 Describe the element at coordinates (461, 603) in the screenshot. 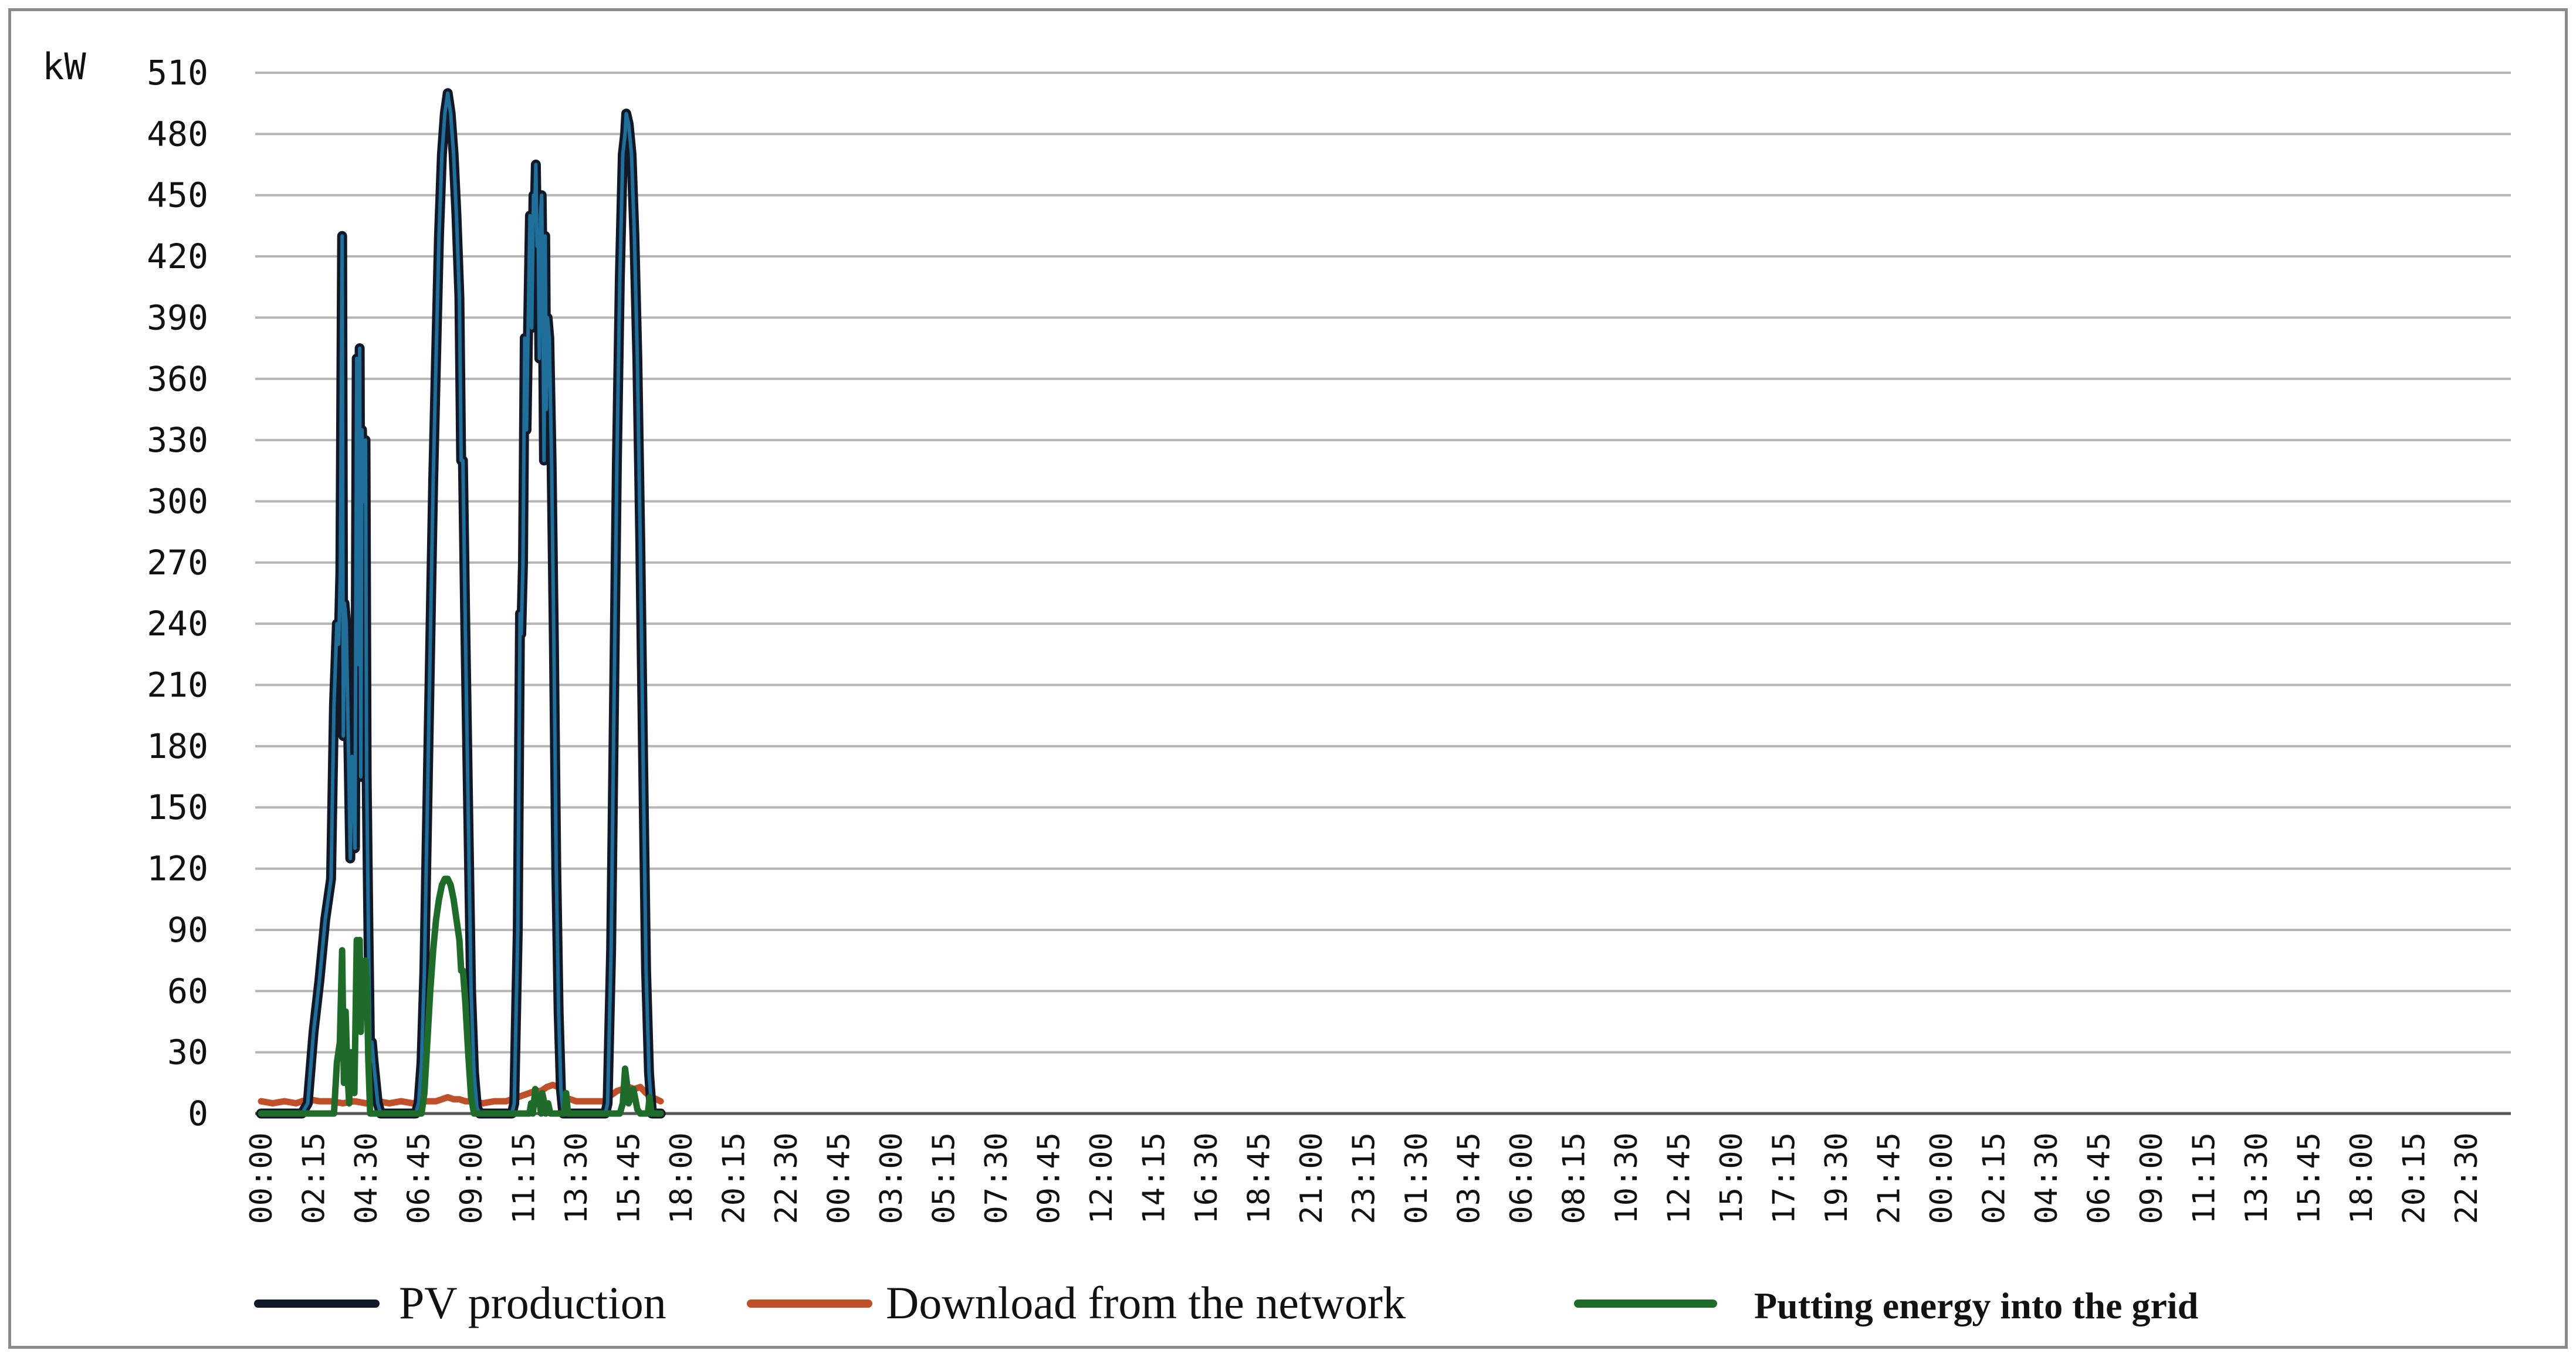

I see `series-lines` at that location.